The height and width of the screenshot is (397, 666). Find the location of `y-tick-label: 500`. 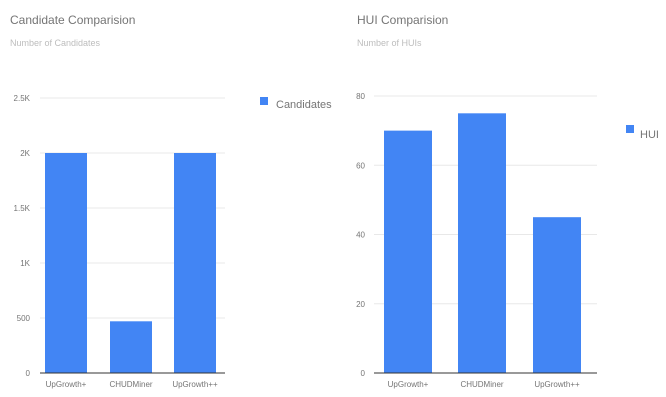

y-tick-label: 500 is located at coordinates (24, 318).